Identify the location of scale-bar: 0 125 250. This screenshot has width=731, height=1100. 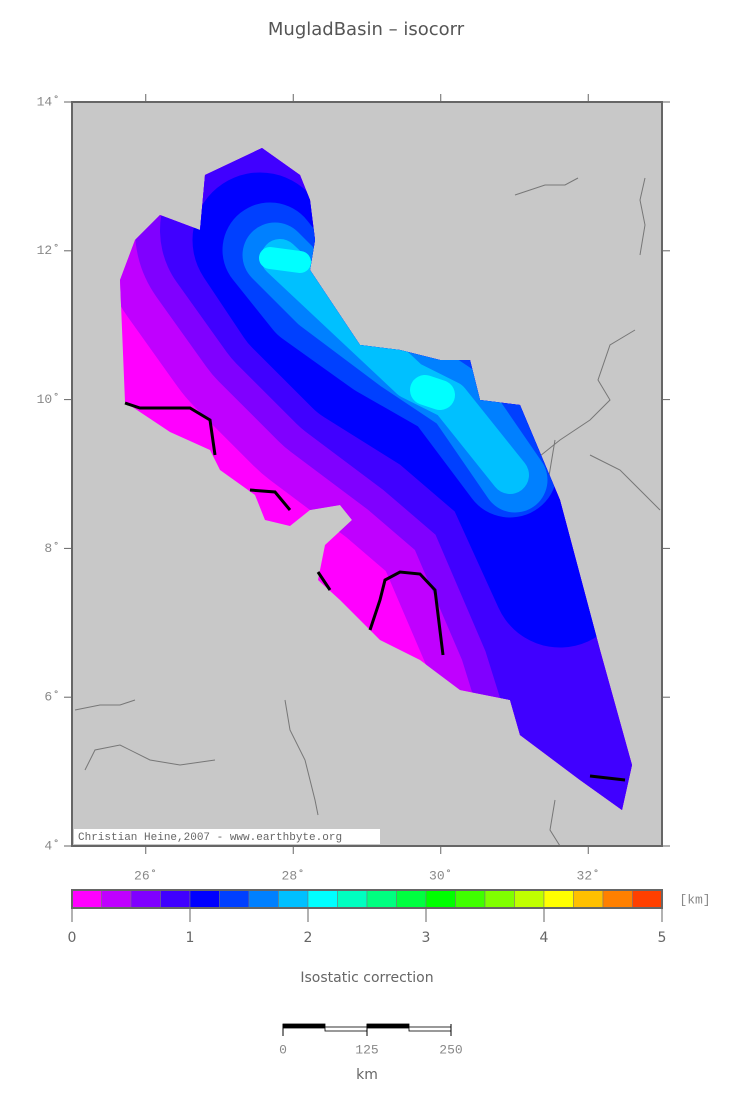
(371, 1040).